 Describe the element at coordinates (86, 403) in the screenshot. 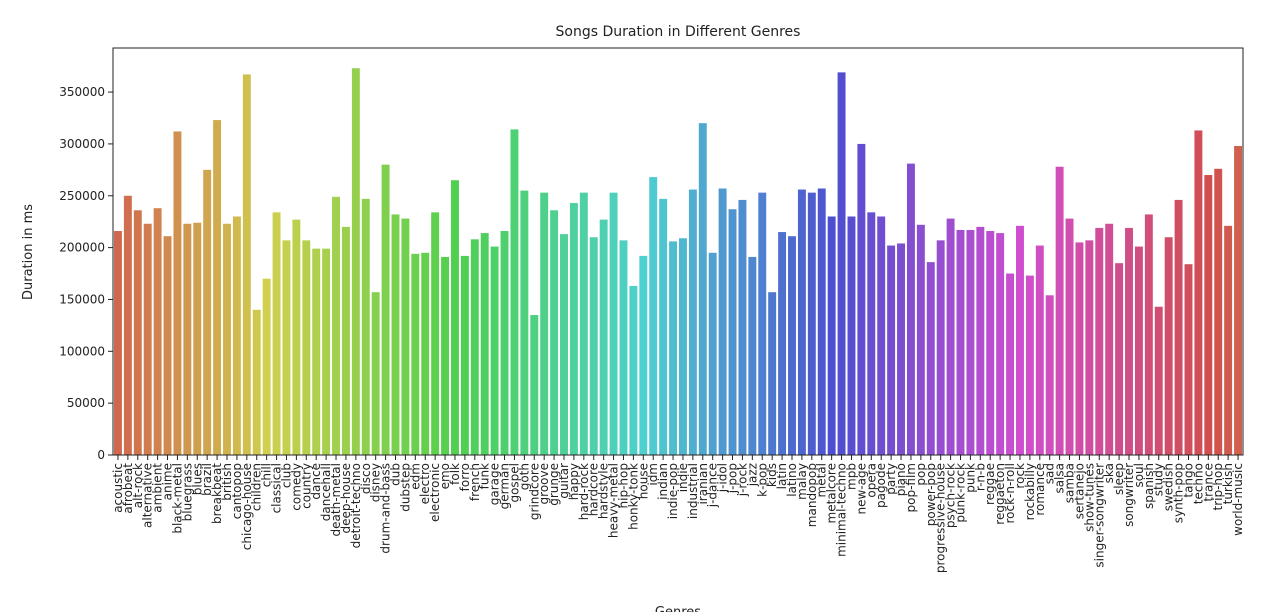

I see `y-tick-label: 50000` at that location.